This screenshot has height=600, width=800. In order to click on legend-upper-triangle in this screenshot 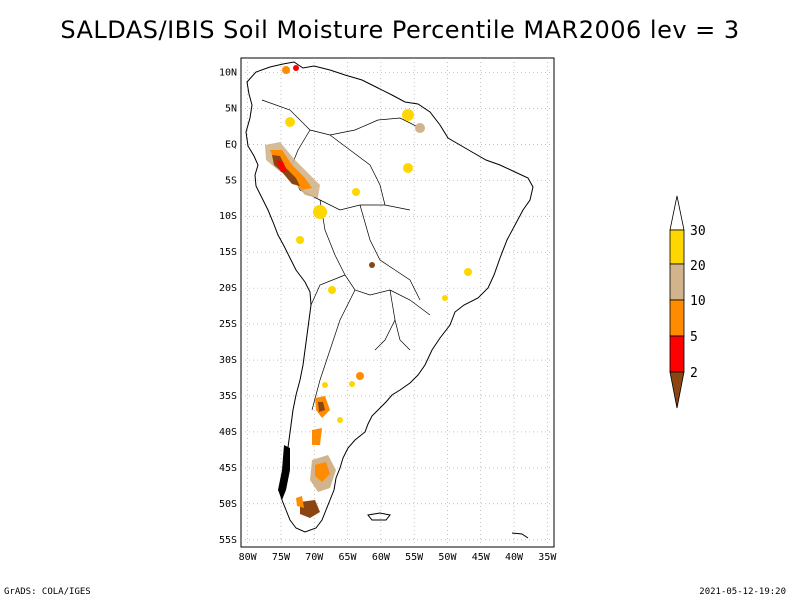, I will do `click(677, 213)`.